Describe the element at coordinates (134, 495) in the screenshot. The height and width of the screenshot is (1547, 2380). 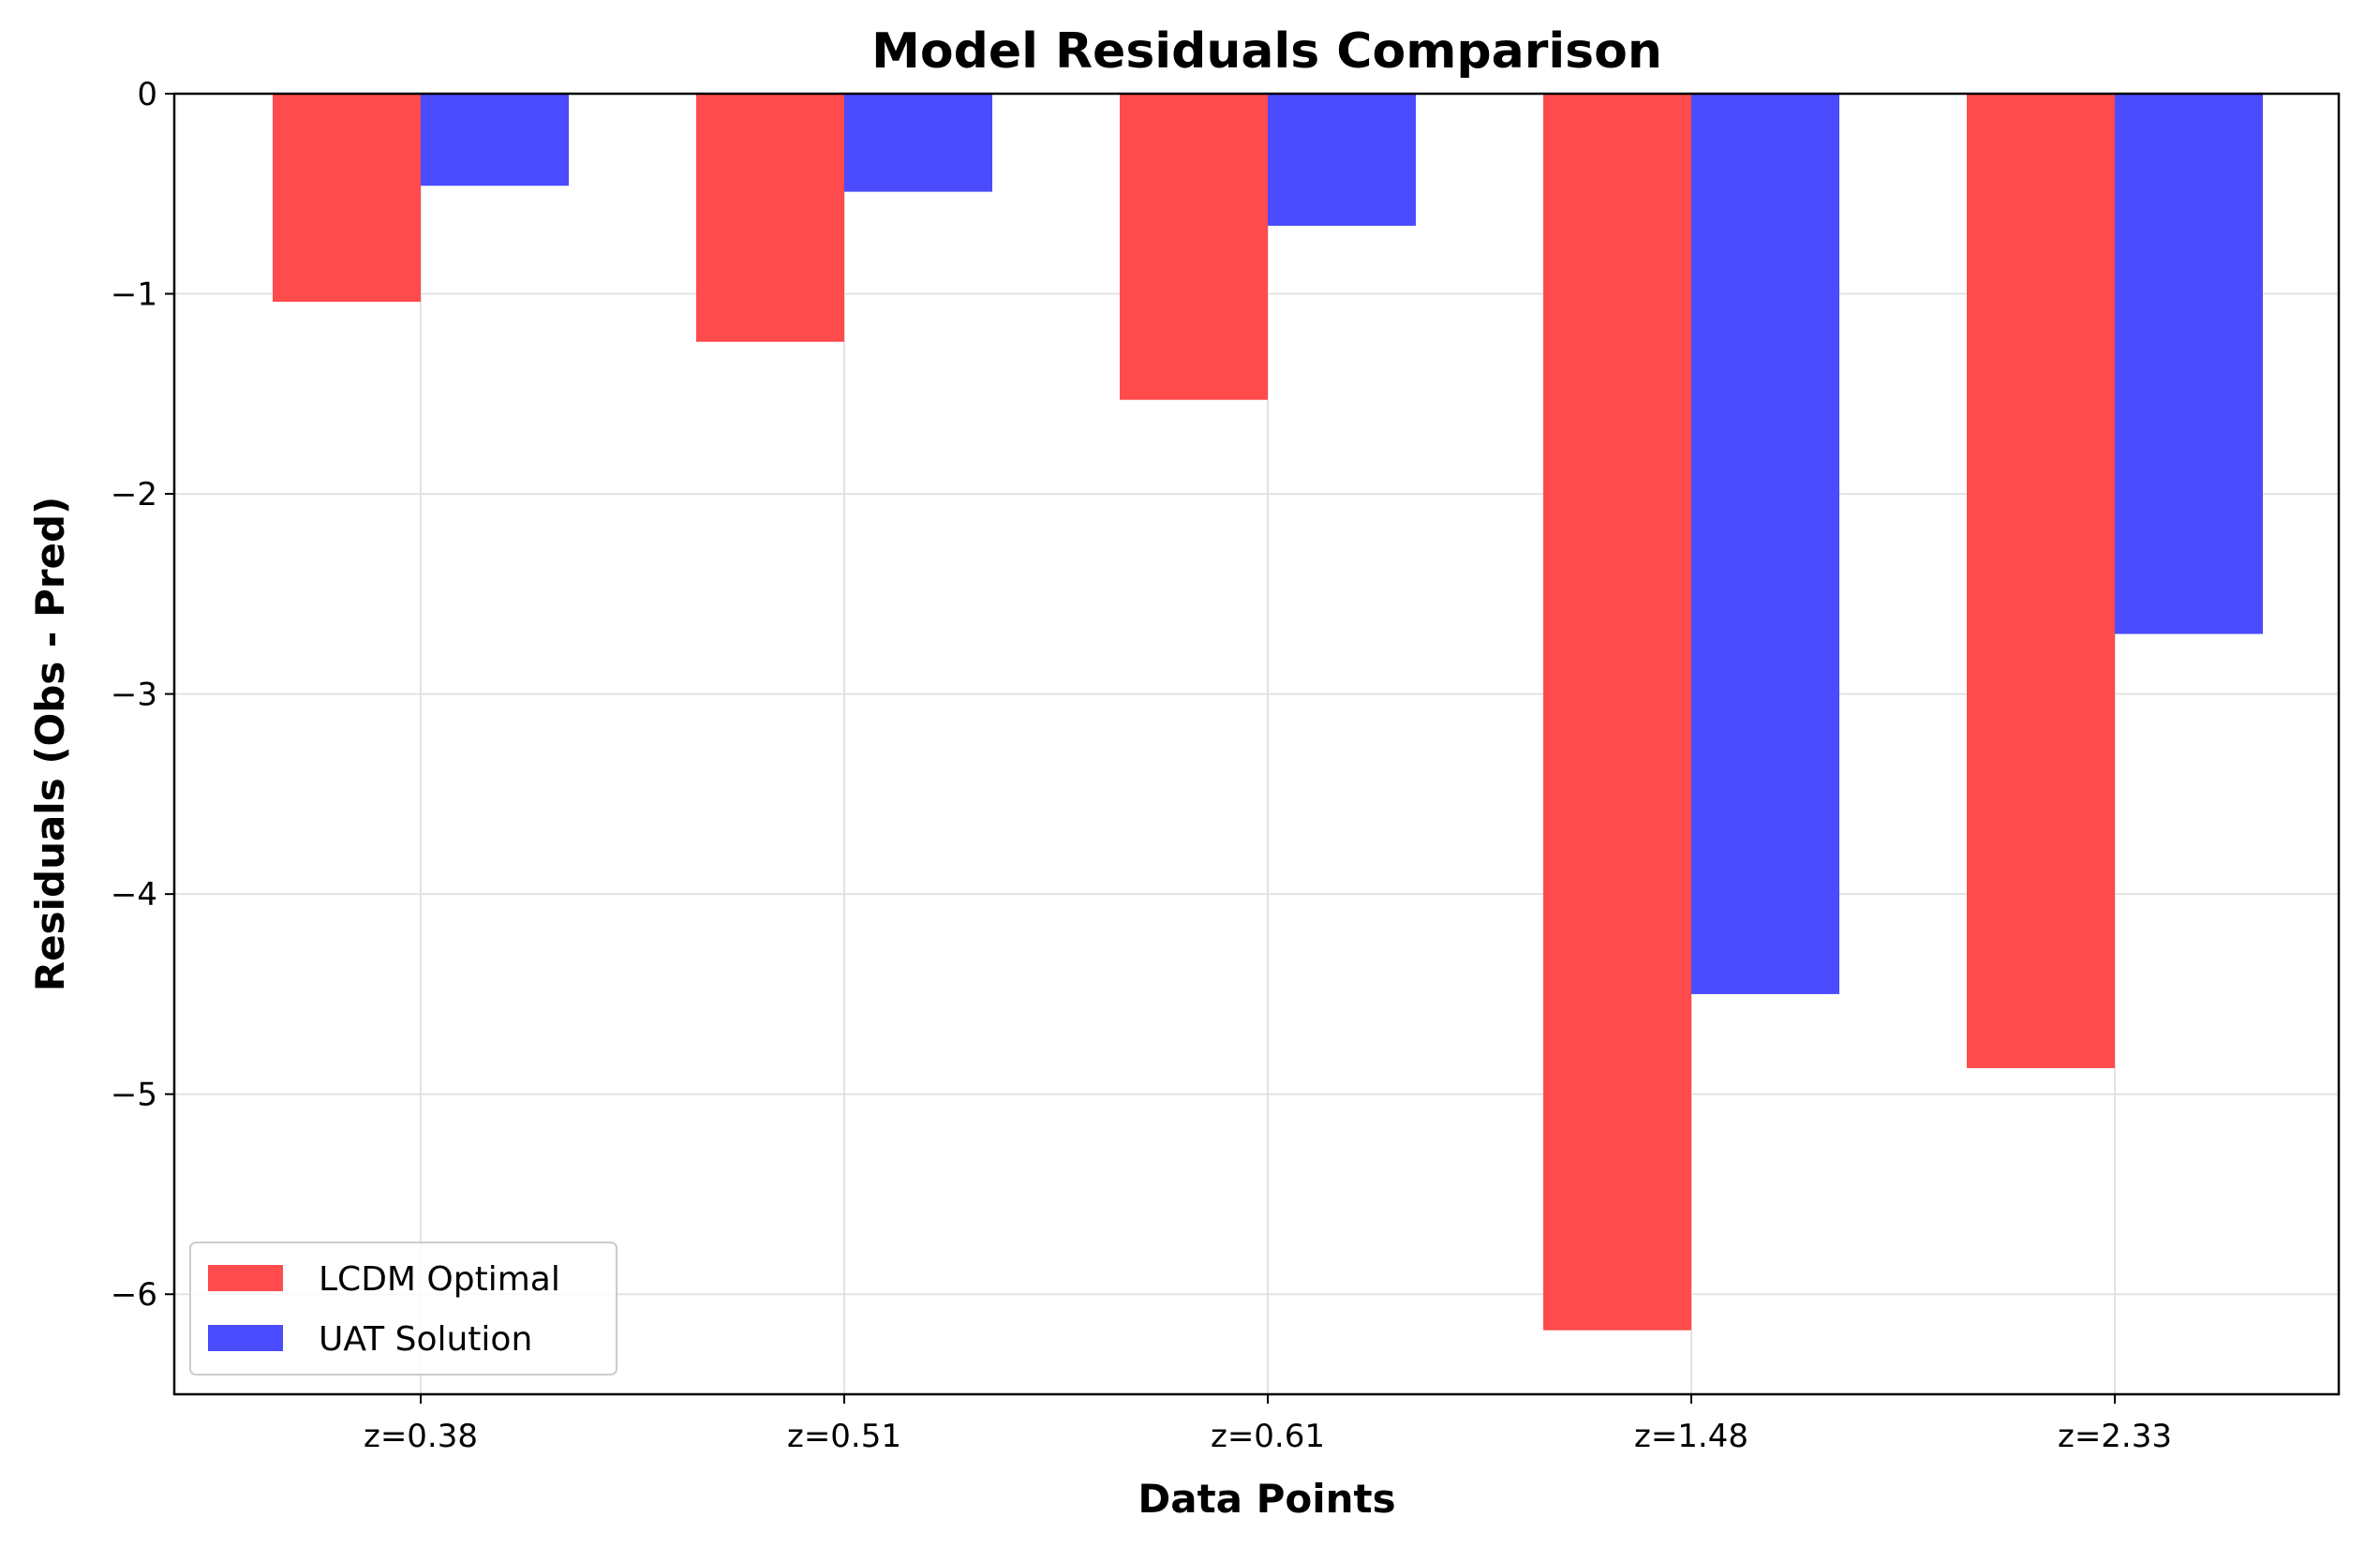
I see `y-tick-label: −2` at that location.